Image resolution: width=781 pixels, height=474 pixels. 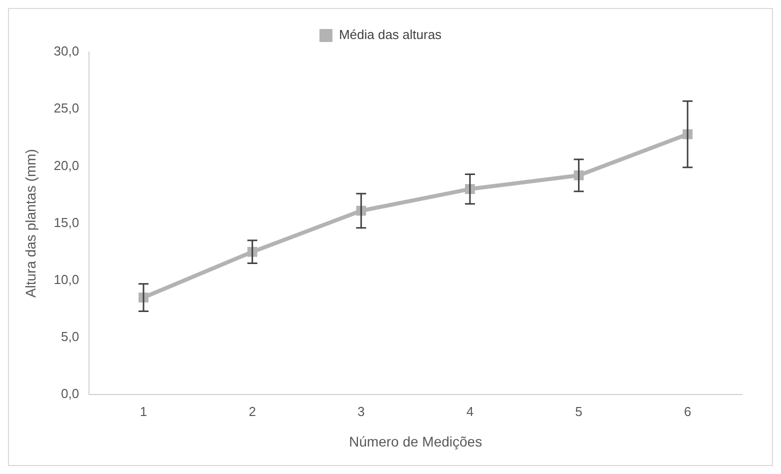 What do you see at coordinates (30, 223) in the screenshot?
I see `y-axis-title: Altura das plantas (mm)` at bounding box center [30, 223].